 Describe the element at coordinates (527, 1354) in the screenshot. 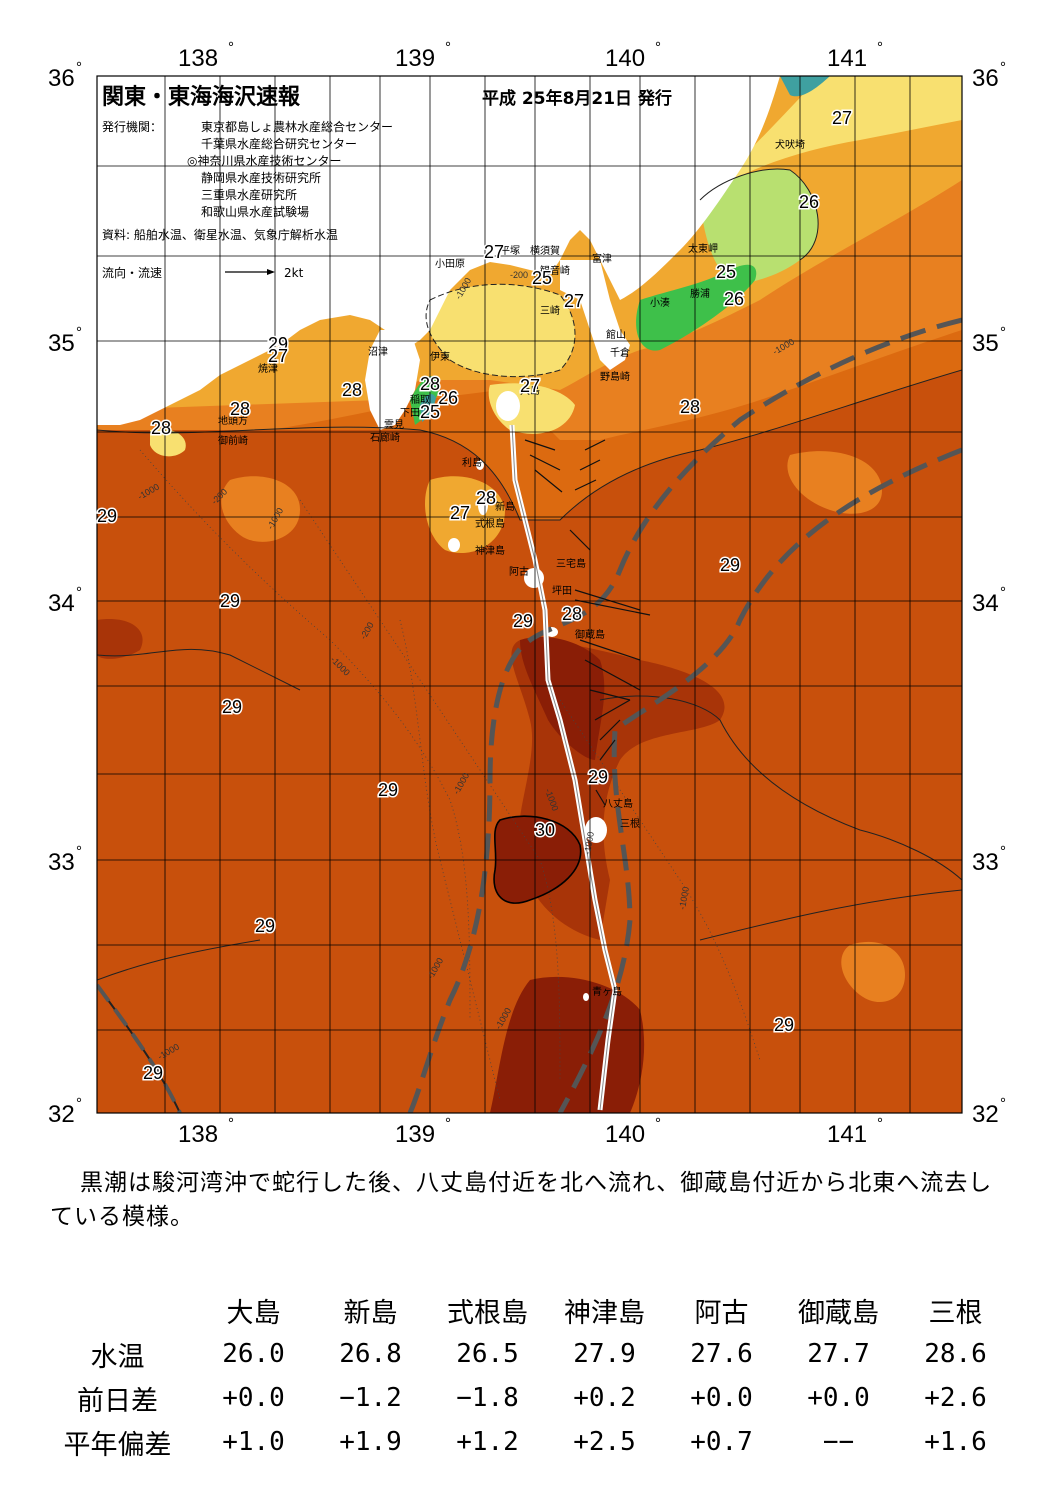

I see `table-row: 水温 26.0 26.8 26.5 27.9 27.6 27.7 28.6` at that location.